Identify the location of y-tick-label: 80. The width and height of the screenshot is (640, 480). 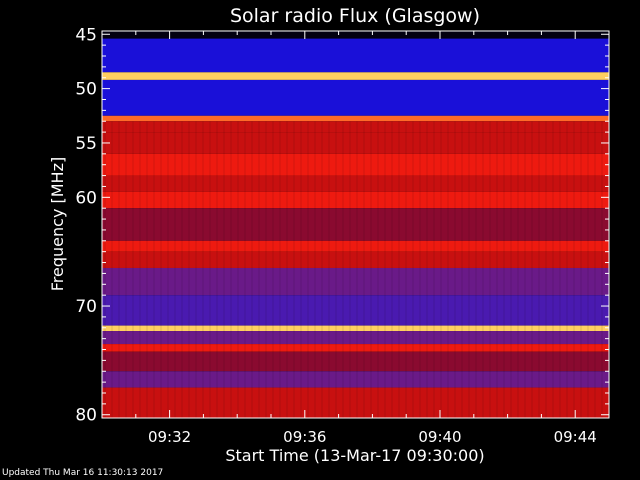
(86, 416).